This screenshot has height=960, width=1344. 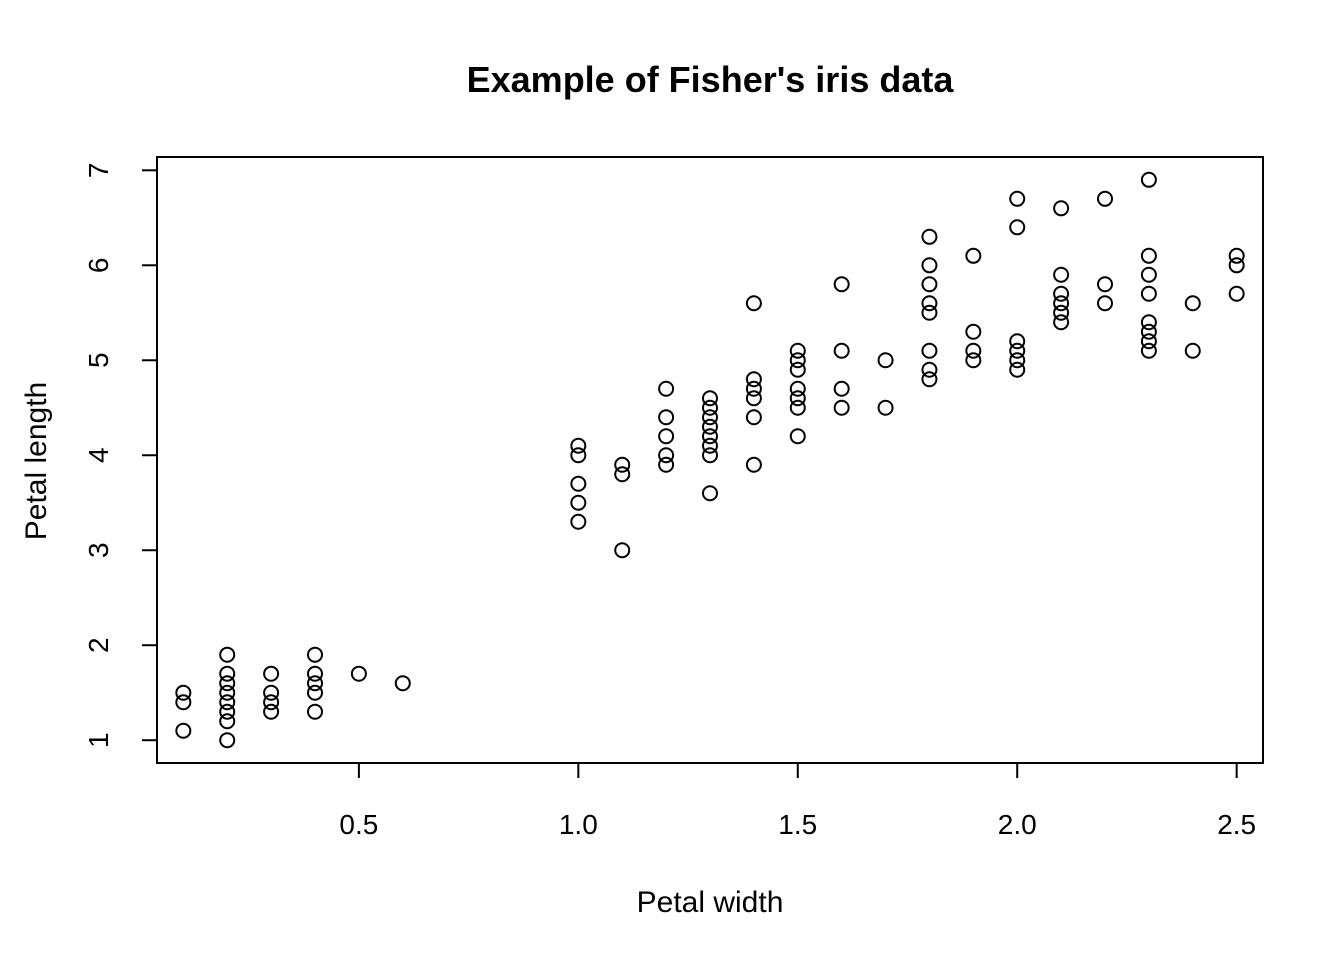 What do you see at coordinates (710, 902) in the screenshot?
I see `x-axis-title: Petal width` at bounding box center [710, 902].